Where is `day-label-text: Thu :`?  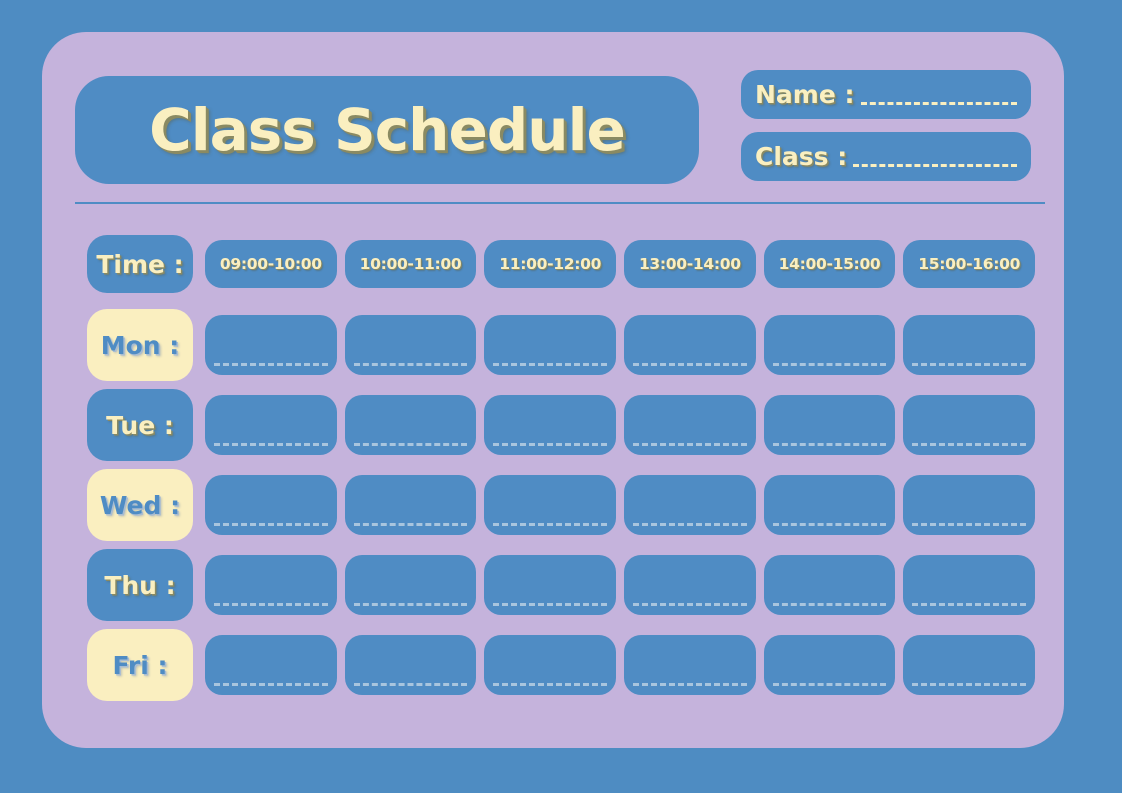
day-label-text: Thu : is located at coordinates (140, 585).